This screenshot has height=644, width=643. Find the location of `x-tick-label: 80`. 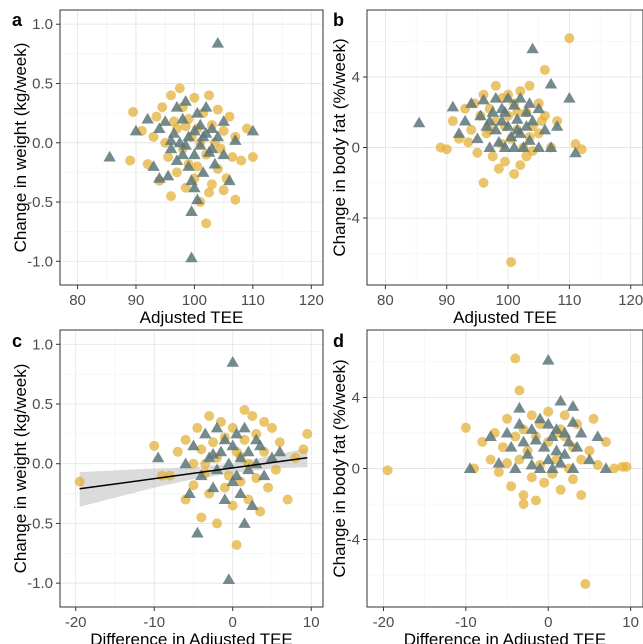

x-tick-label: 80 is located at coordinates (385, 300).